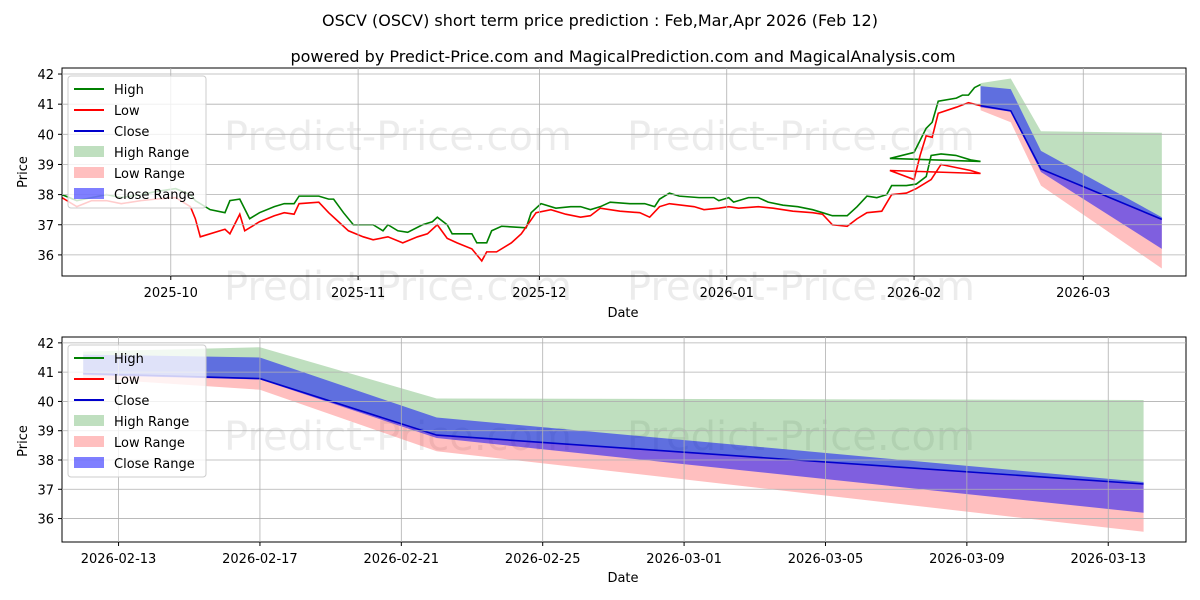 The height and width of the screenshot is (600, 1200). Describe the element at coordinates (622, 578) in the screenshot. I see `bottom-x-axis-label: Date` at that location.